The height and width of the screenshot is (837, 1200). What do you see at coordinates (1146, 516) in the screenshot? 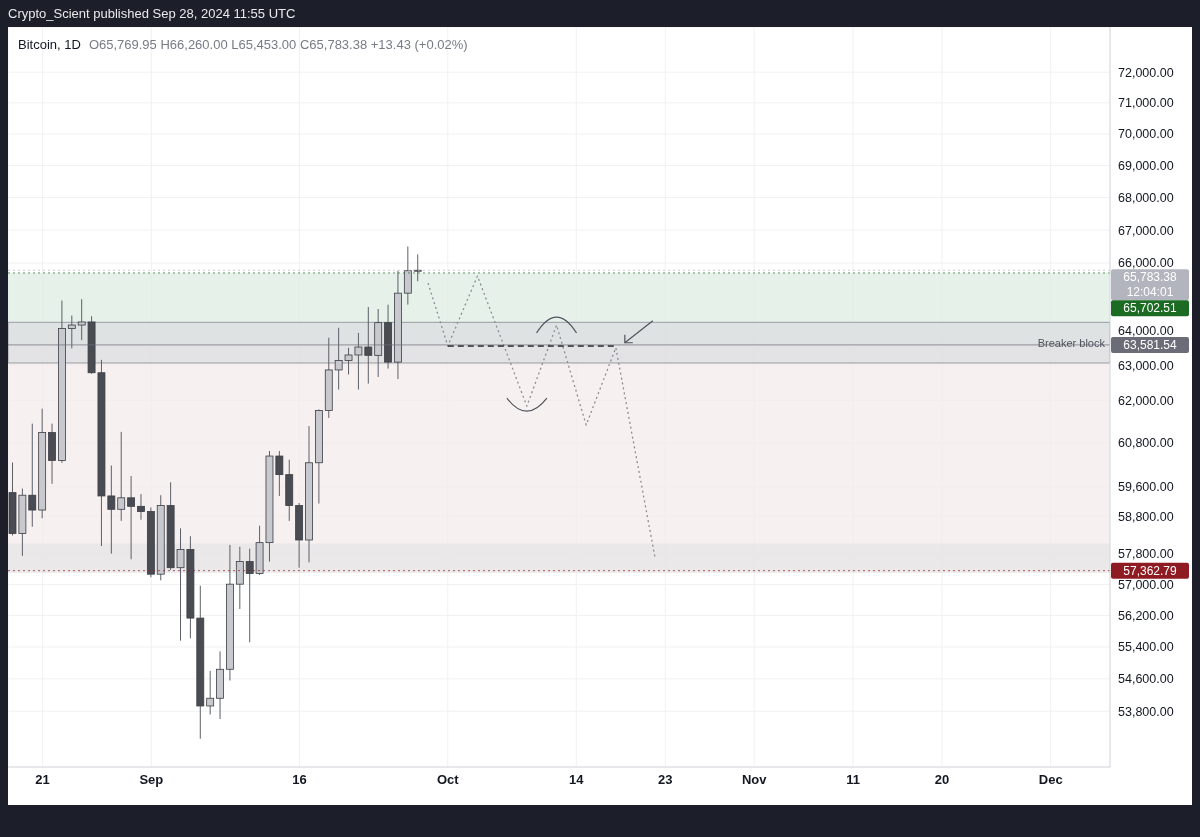
I see `y-tick-label: 58,800.00` at bounding box center [1146, 516].